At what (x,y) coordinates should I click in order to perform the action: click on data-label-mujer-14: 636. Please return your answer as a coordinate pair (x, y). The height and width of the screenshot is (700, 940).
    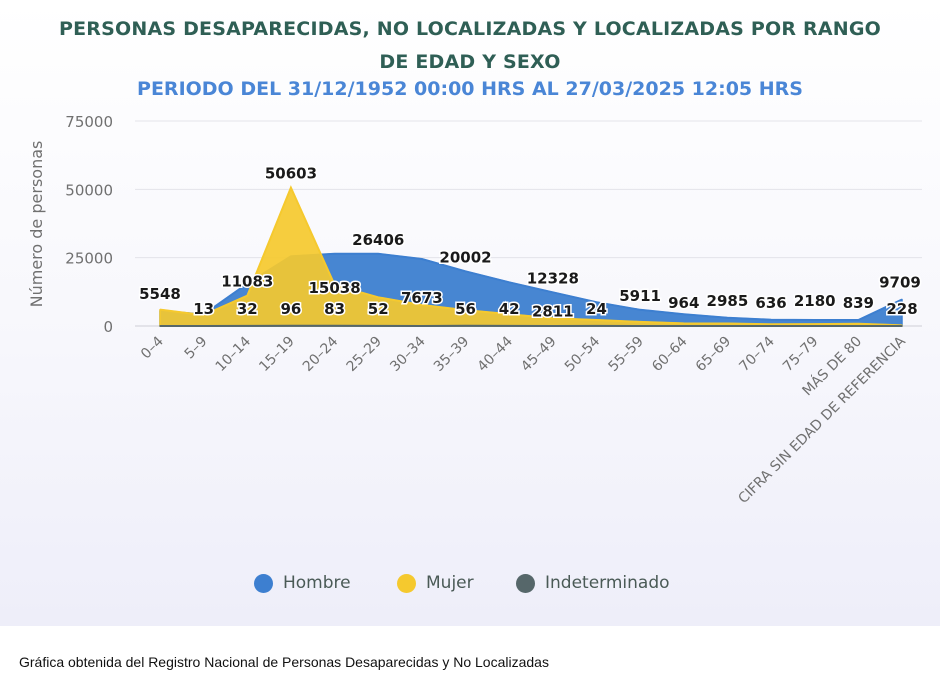
    Looking at the image, I should click on (770, 303).